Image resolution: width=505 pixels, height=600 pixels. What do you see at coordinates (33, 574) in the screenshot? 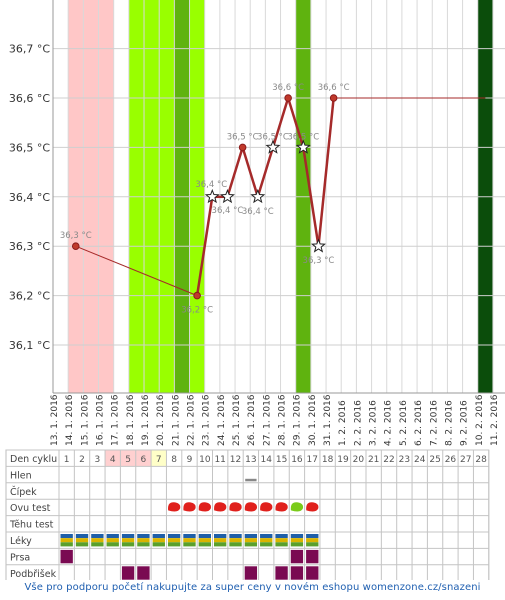
I see `table-row-label: Podbřišek` at bounding box center [33, 574].